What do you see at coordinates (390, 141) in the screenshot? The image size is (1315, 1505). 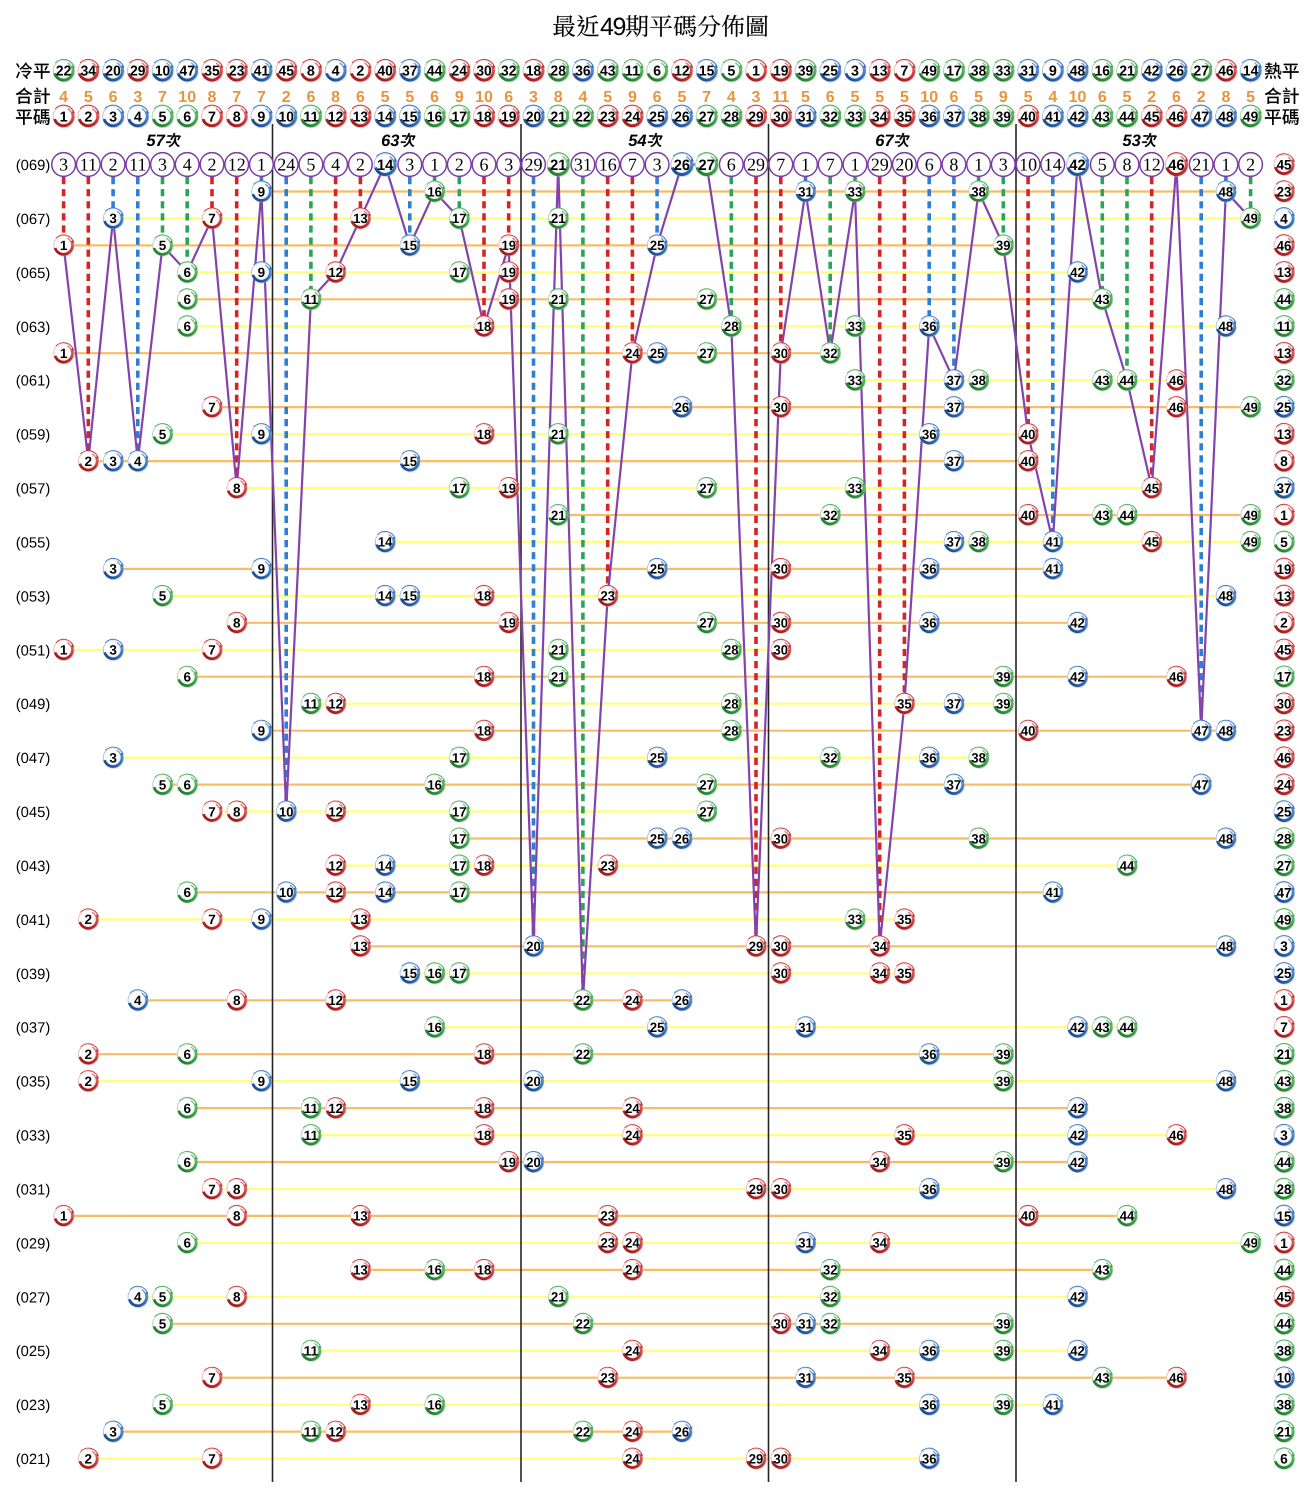 I see `svg-text: 63` at bounding box center [390, 141].